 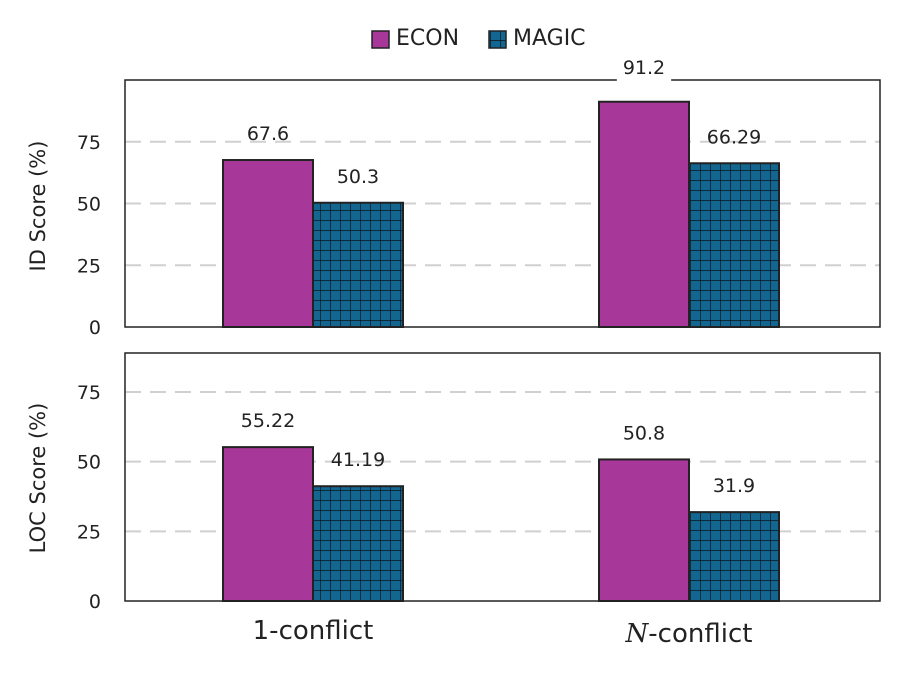 What do you see at coordinates (478, 38) in the screenshot?
I see `legend: ECON MAGIC` at bounding box center [478, 38].